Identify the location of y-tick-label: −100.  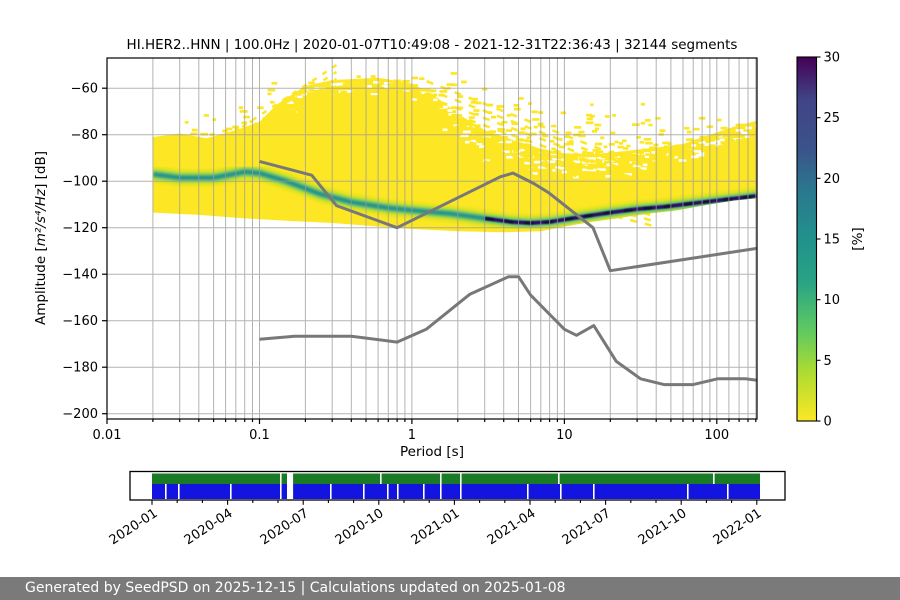
(80, 182).